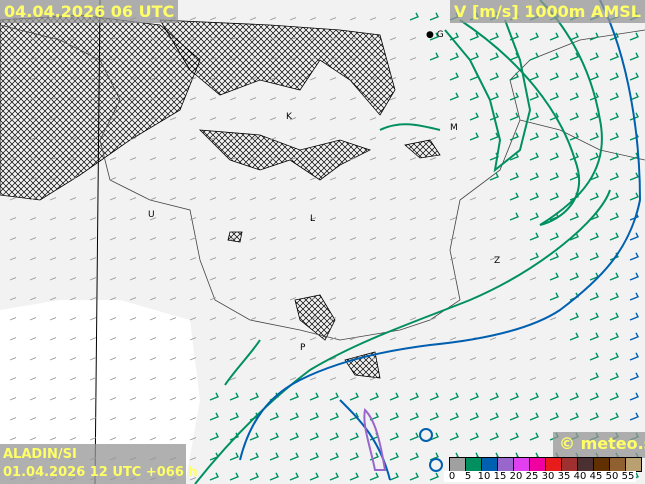 The image size is (645, 484). I want to click on legend-tick-label: 30, so click(548, 476).